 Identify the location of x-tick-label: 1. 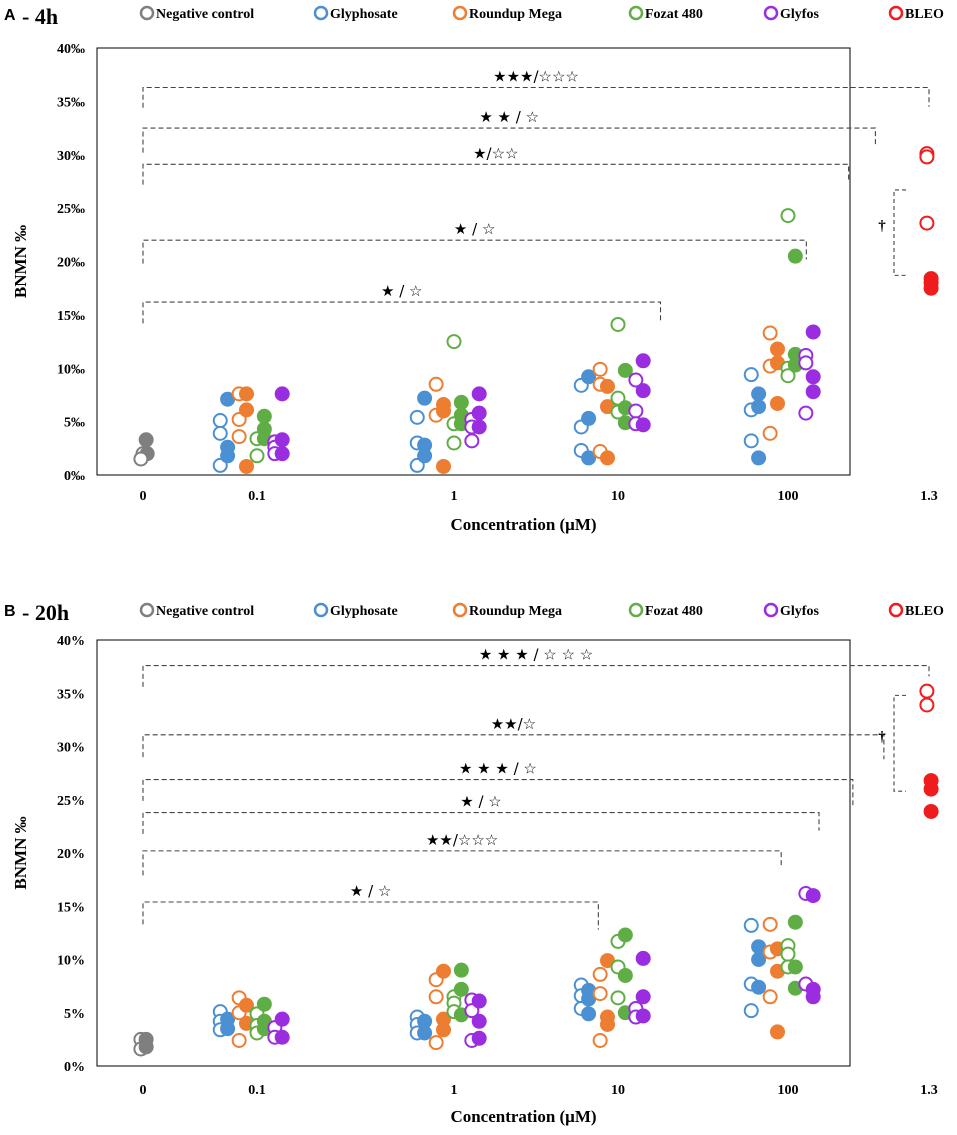
(454, 496).